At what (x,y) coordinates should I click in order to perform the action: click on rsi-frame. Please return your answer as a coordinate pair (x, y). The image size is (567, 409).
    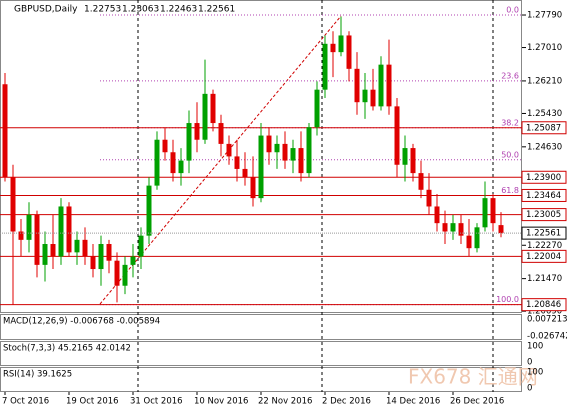
    Looking at the image, I should click on (261, 379).